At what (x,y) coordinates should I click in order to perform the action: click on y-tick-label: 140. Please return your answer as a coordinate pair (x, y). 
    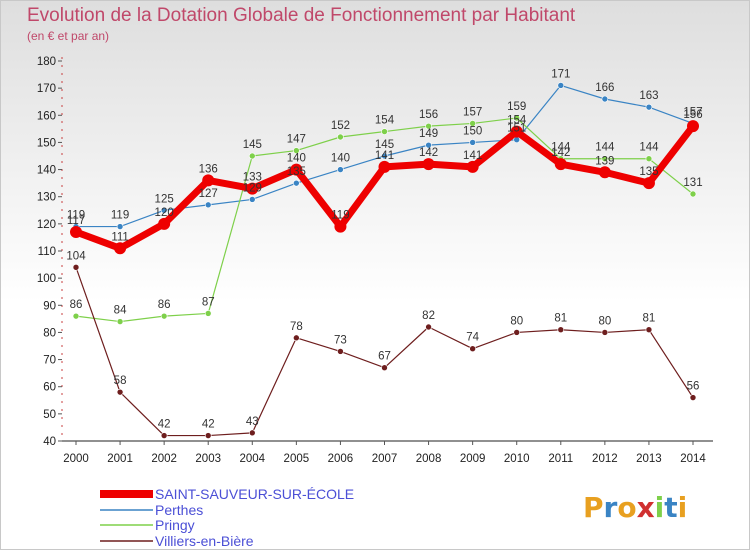
    Looking at the image, I should click on (46, 171).